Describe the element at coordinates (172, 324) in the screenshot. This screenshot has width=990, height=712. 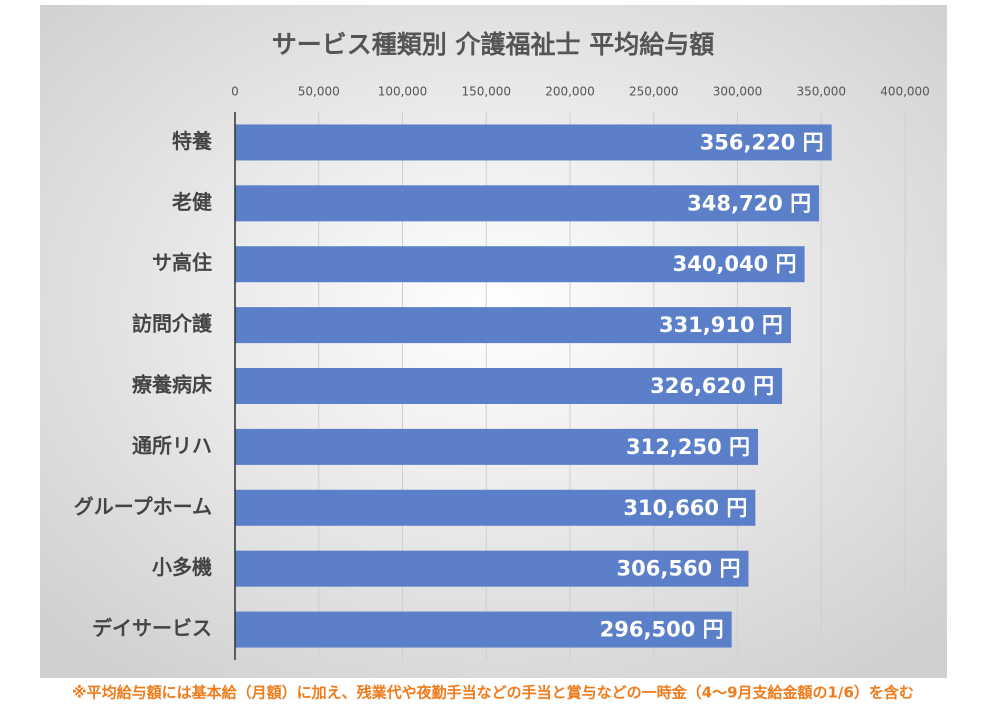
I see `y-tick-label: 訪問介護` at that location.